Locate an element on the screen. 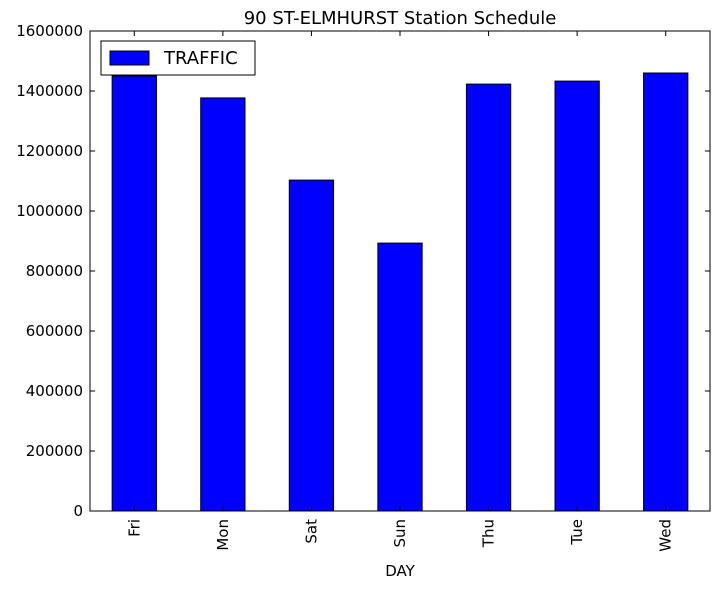 The image size is (719, 589). y-tick-label-1600000: 1600000 is located at coordinates (49, 31).